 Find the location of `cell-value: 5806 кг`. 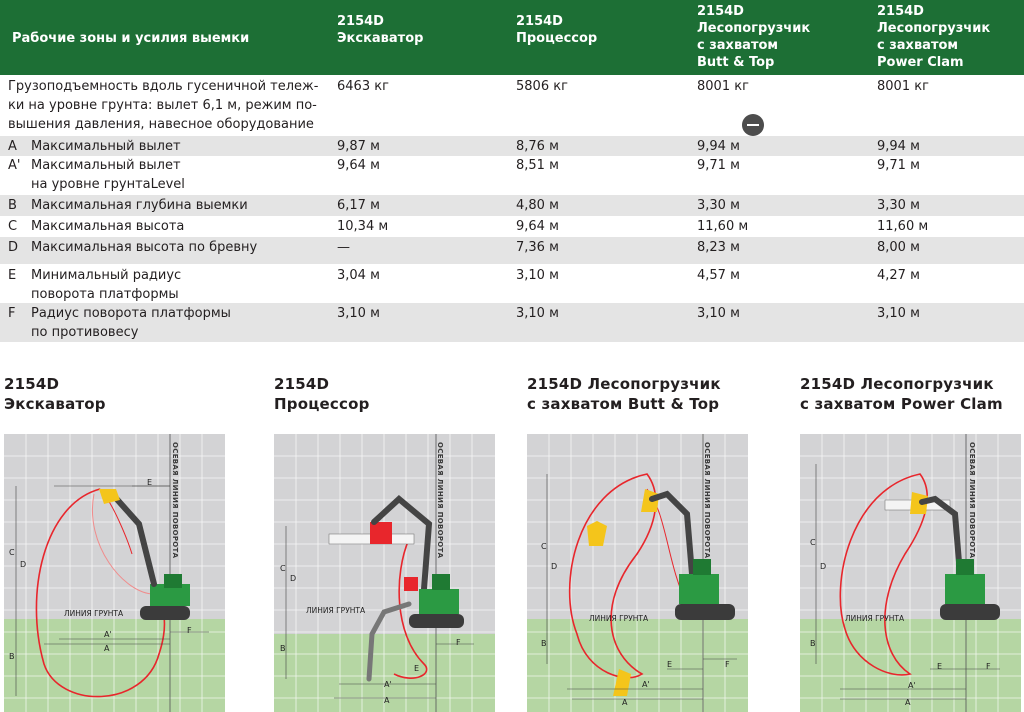

cell-value: 5806 кг is located at coordinates (542, 86).